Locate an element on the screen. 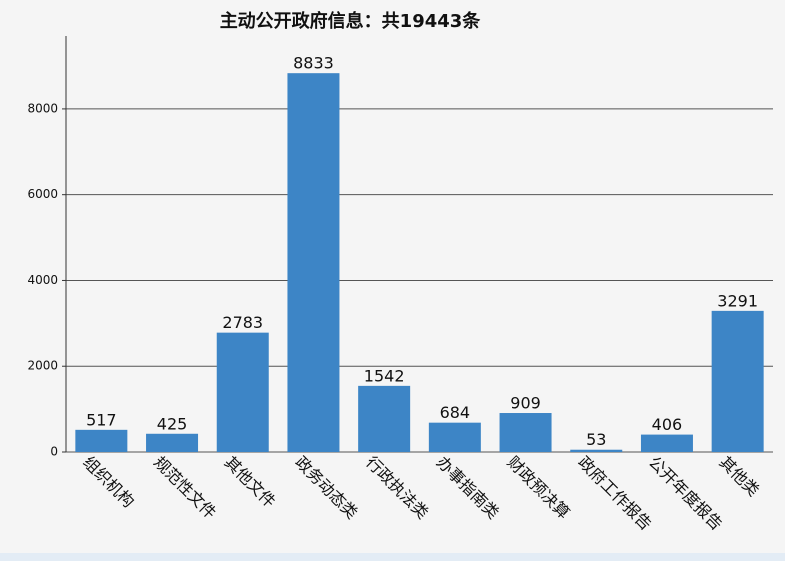 This screenshot has width=785, height=561. value-label: 517 is located at coordinates (101, 419).